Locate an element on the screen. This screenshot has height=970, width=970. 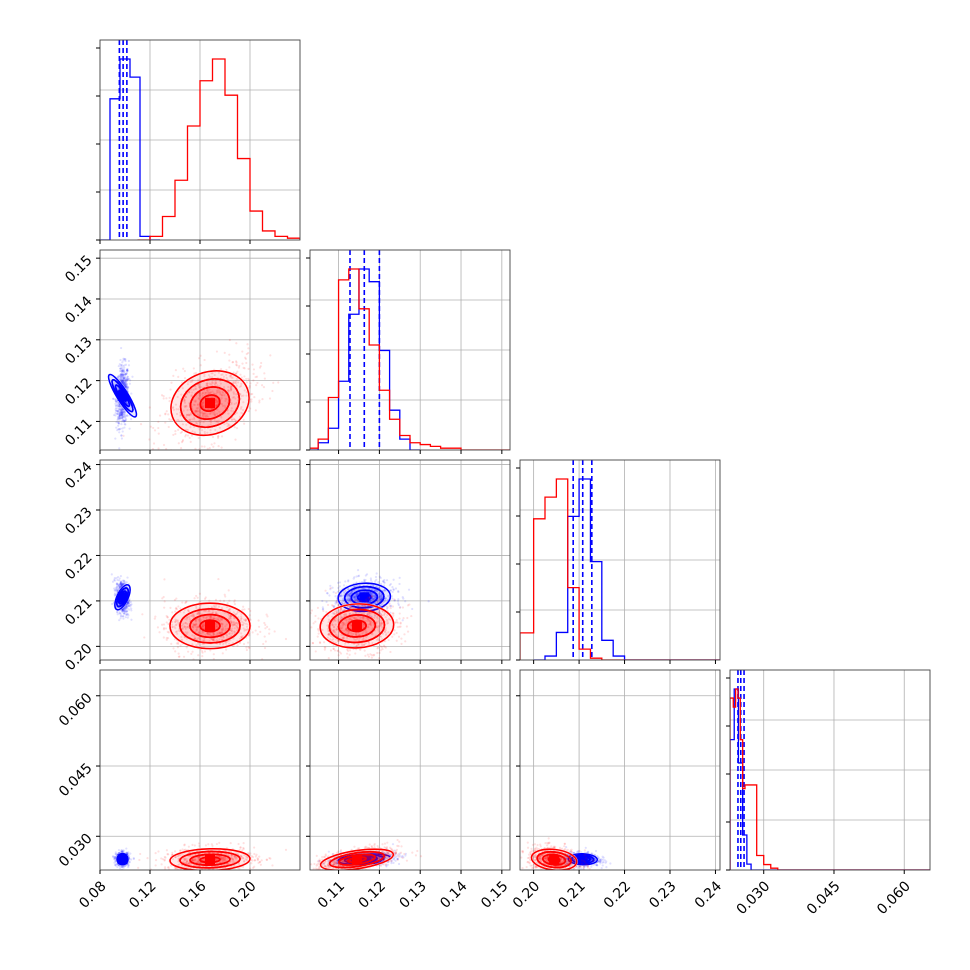
y-tick-label: 0.11 is located at coordinates (78, 432).